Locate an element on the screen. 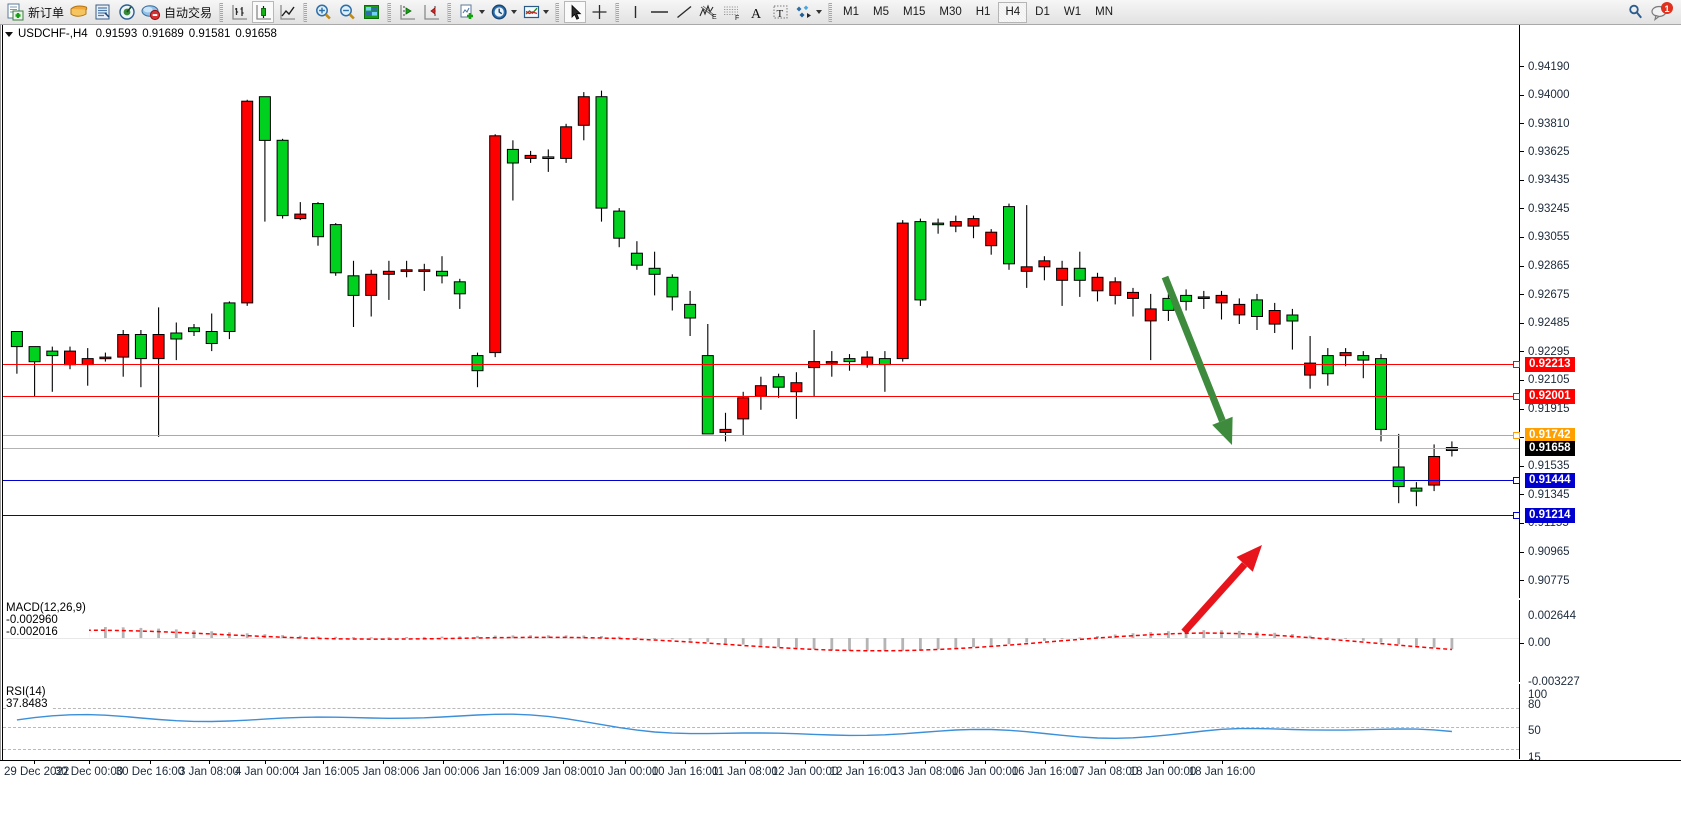 This screenshot has width=1681, height=827. navigator-icon is located at coordinates (127, 12).